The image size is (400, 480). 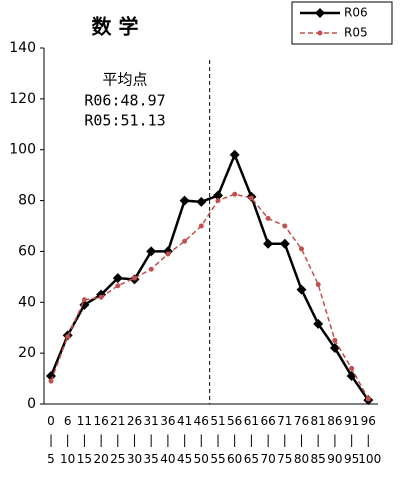 What do you see at coordinates (27, 201) in the screenshot?
I see `y-tick-label: 80` at bounding box center [27, 201].